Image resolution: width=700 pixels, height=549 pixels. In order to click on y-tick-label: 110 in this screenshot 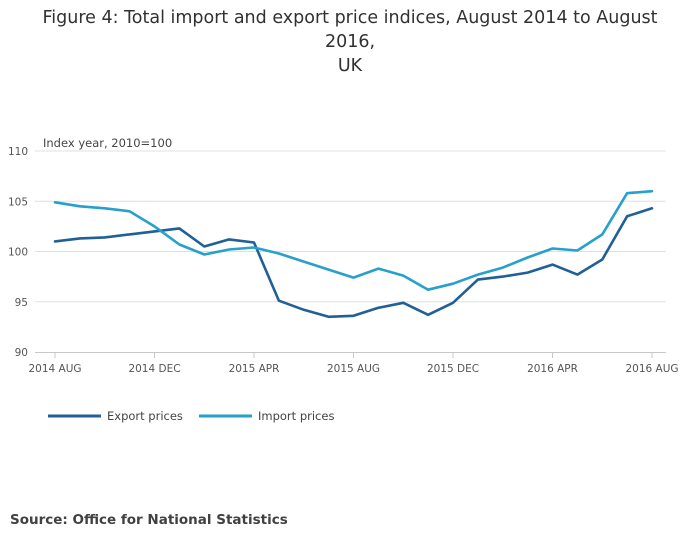, I will do `click(18, 152)`.